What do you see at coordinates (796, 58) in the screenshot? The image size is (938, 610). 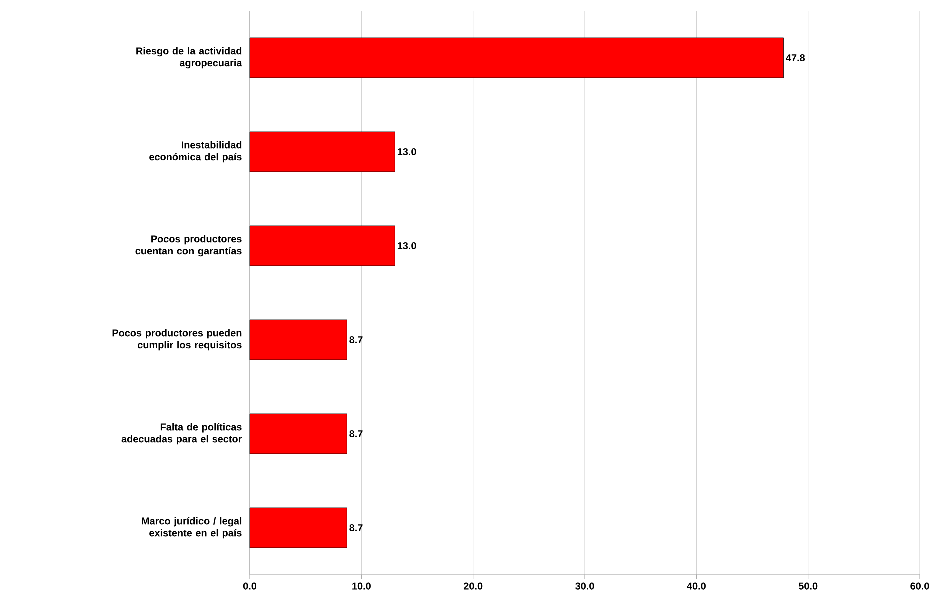 I see `data-label: 47.8` at bounding box center [796, 58].